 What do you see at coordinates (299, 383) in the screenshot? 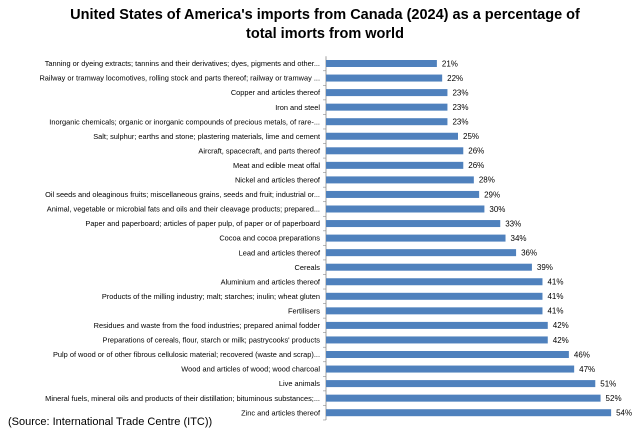
I see `category-label: Live animals` at bounding box center [299, 383].